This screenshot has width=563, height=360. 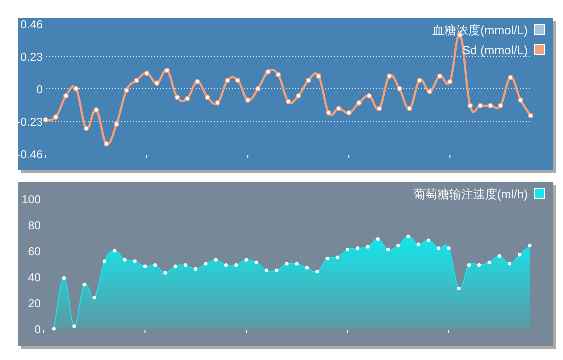 What do you see at coordinates (34, 226) in the screenshot?
I see `y-tick-label: 80` at bounding box center [34, 226].